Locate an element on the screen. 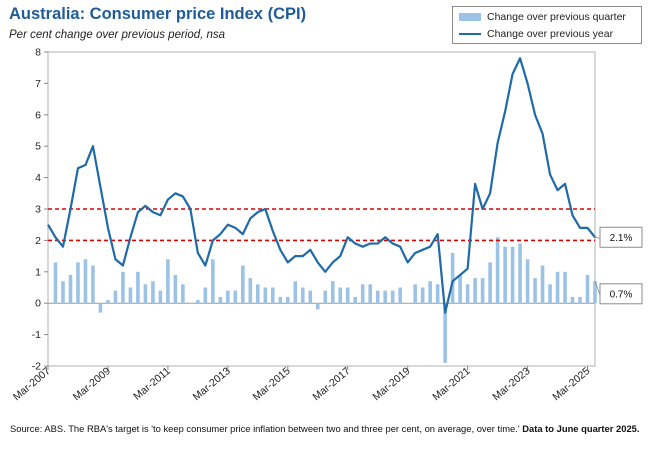 The width and height of the screenshot is (650, 455). legend-swatch-line is located at coordinates (470, 34).